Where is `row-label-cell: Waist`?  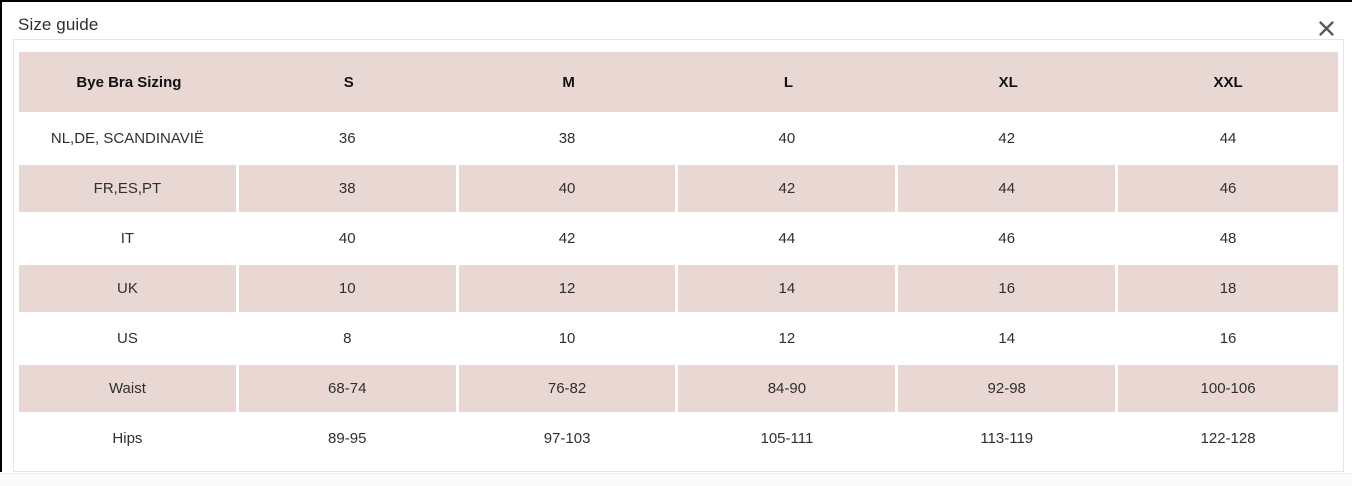
row-label-cell: Waist is located at coordinates (129, 388).